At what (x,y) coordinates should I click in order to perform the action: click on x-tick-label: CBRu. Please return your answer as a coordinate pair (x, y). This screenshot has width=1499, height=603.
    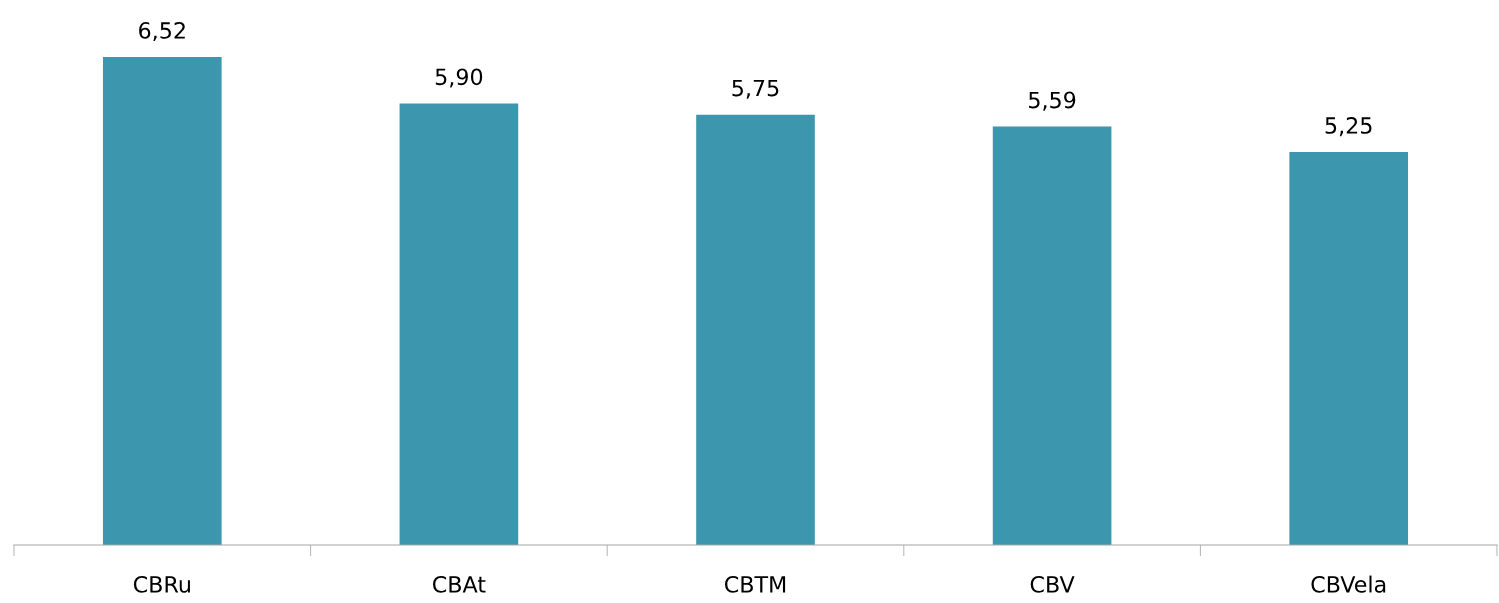
    Looking at the image, I should click on (161, 584).